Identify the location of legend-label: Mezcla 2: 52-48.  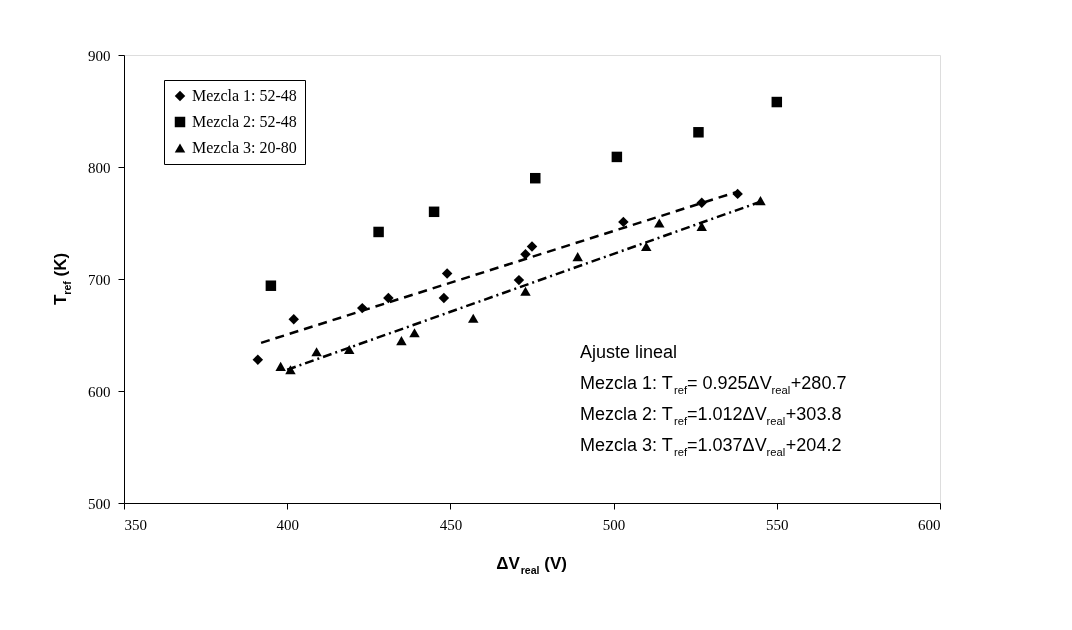
(244, 121).